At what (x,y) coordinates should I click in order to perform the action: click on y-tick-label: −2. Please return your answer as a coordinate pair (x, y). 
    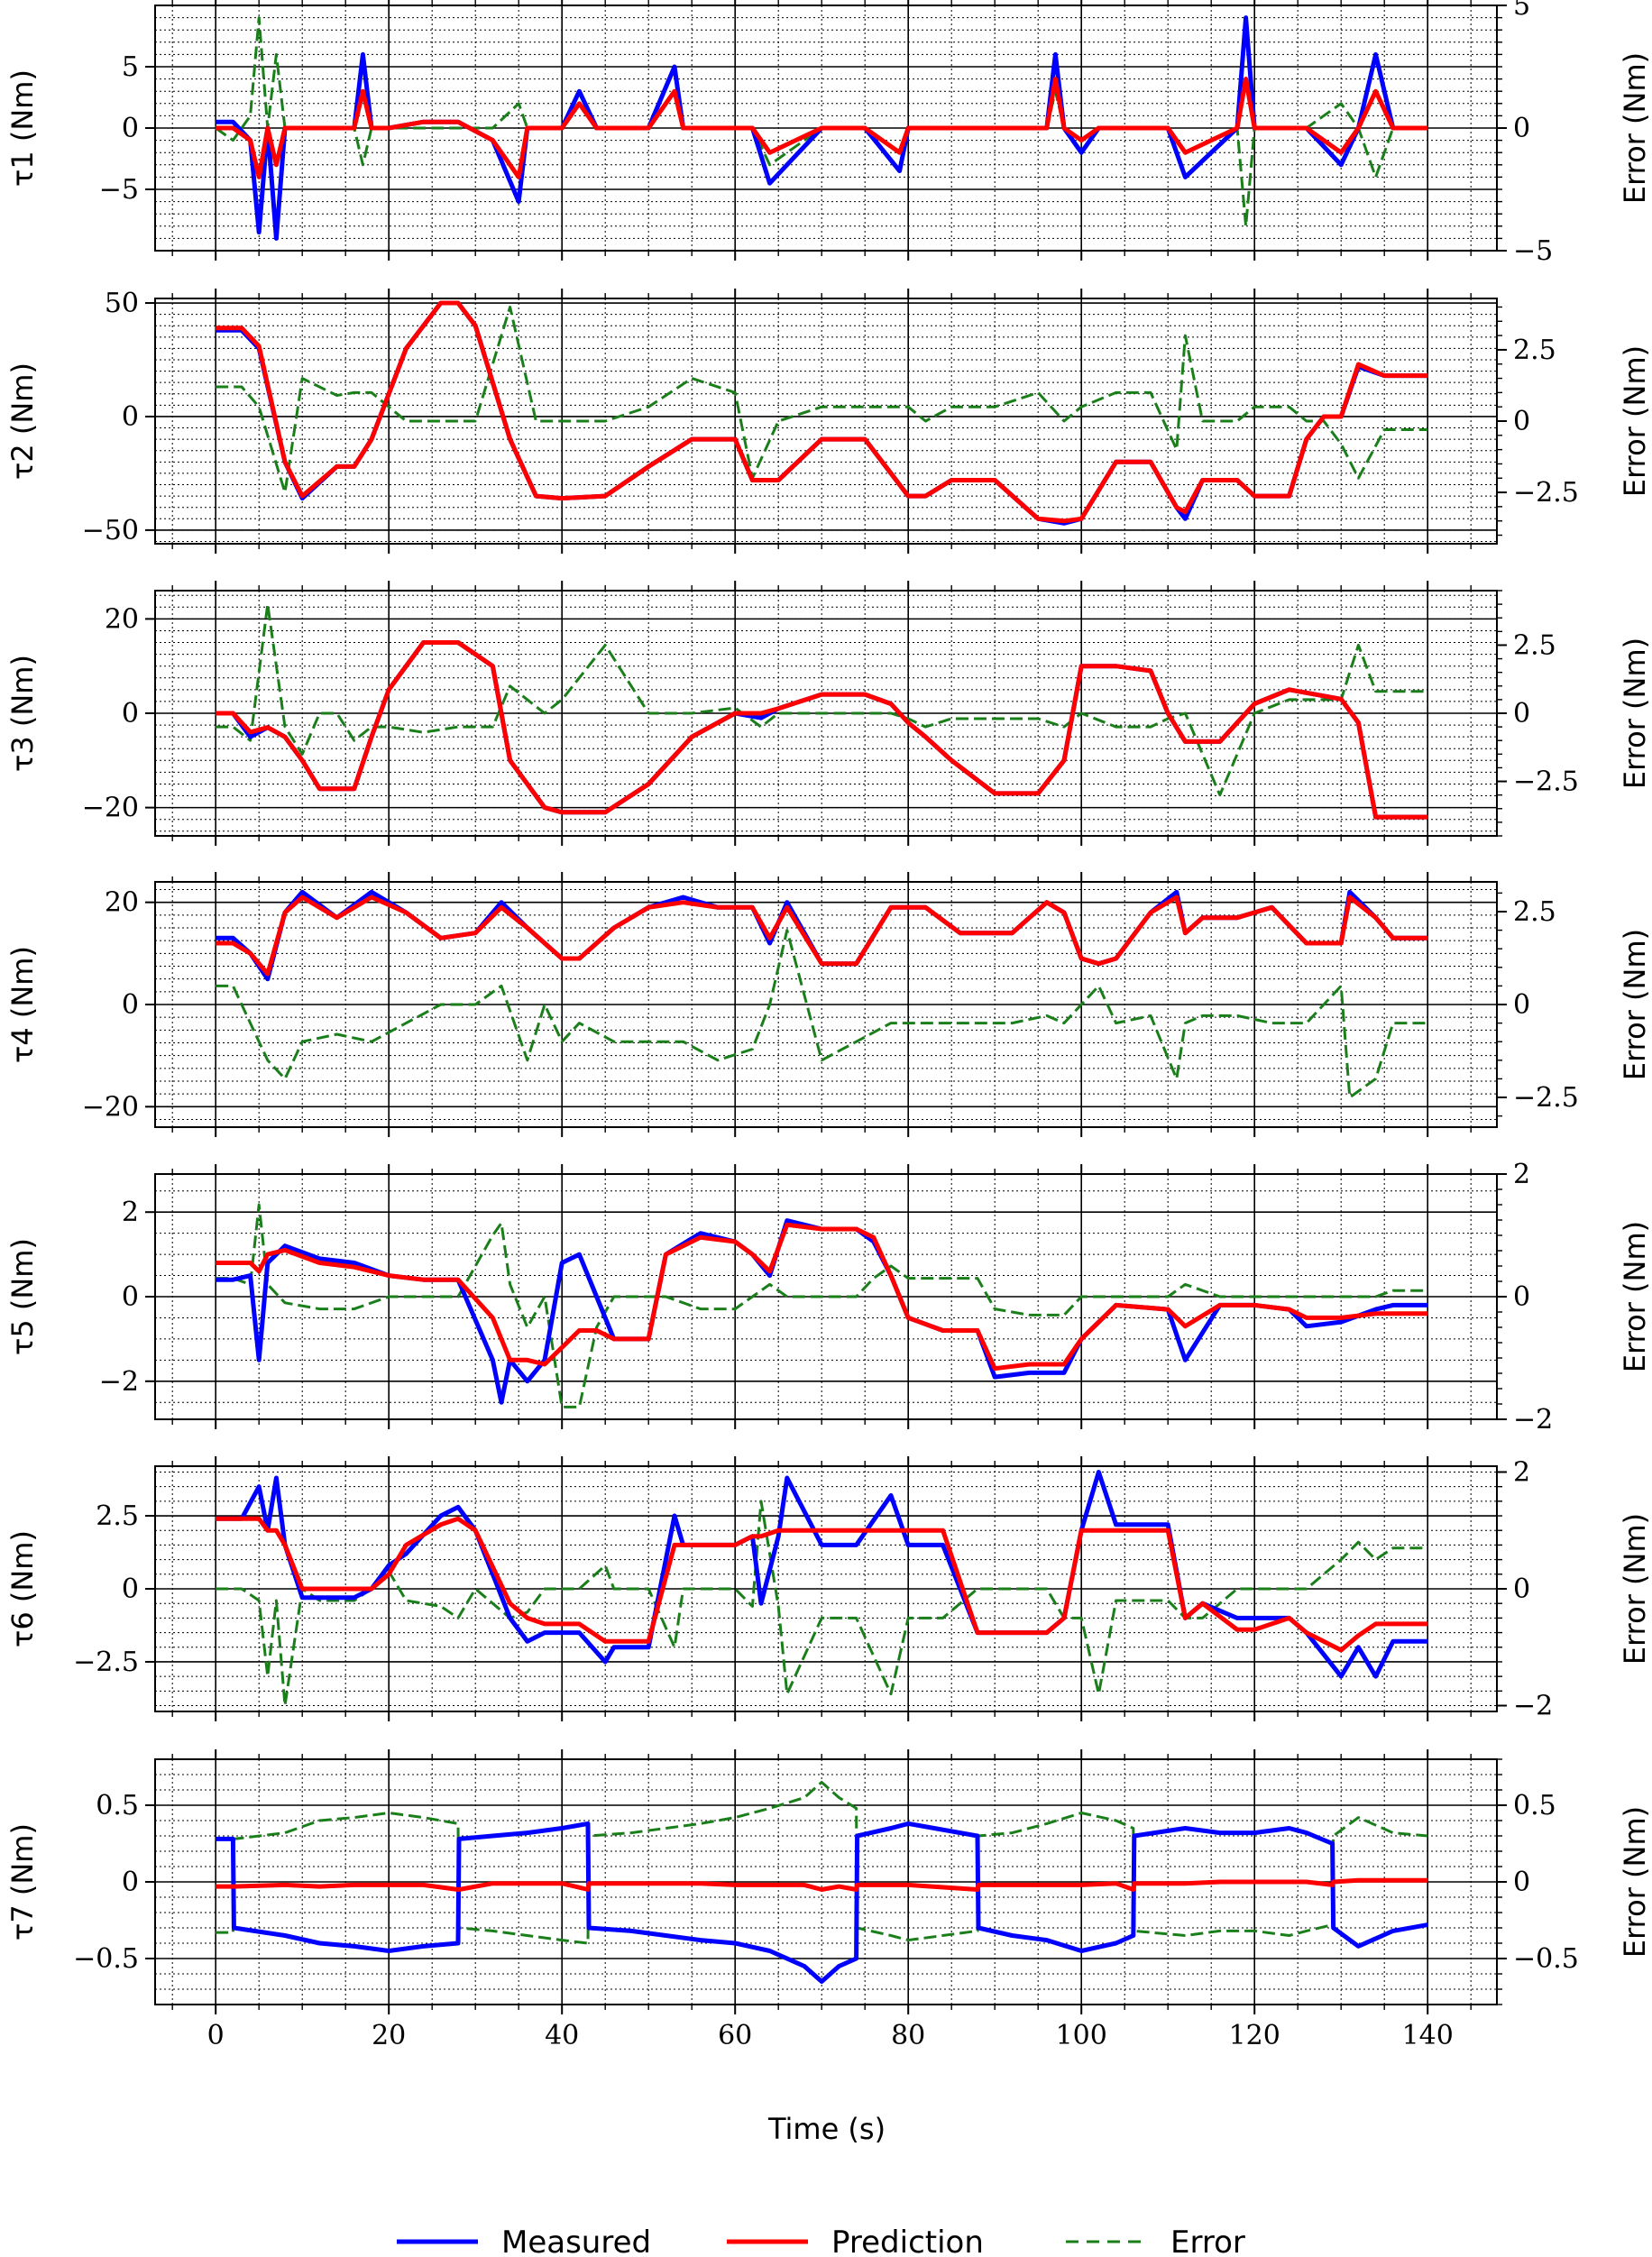
    Looking at the image, I should click on (119, 1382).